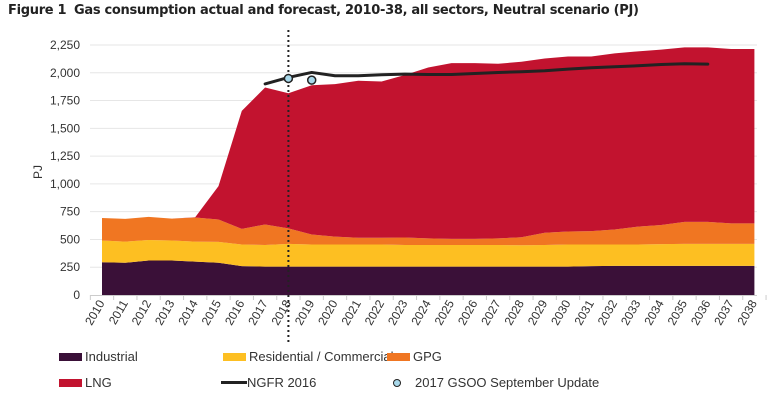  What do you see at coordinates (70, 267) in the screenshot?
I see `y-tick-label: 250` at bounding box center [70, 267].